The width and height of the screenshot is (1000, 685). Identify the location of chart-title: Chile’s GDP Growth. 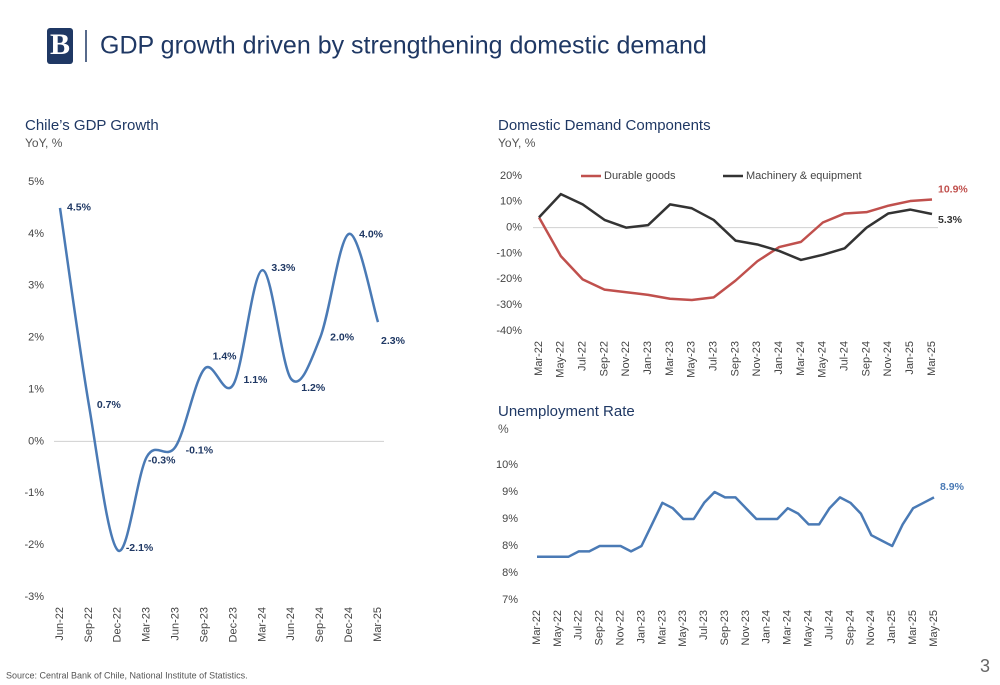
(92, 125).